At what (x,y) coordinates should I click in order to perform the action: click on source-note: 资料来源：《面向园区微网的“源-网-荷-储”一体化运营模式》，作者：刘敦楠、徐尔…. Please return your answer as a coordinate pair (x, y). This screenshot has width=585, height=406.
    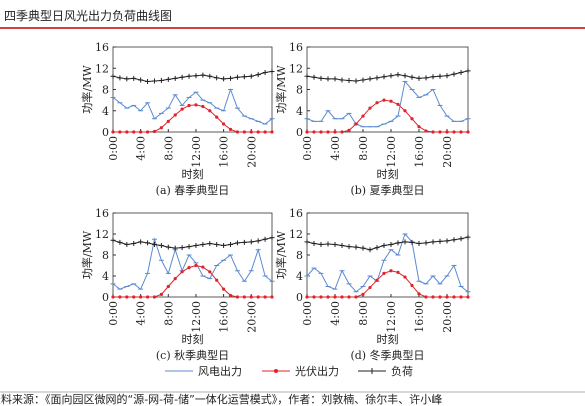
    Looking at the image, I should click on (221, 399).